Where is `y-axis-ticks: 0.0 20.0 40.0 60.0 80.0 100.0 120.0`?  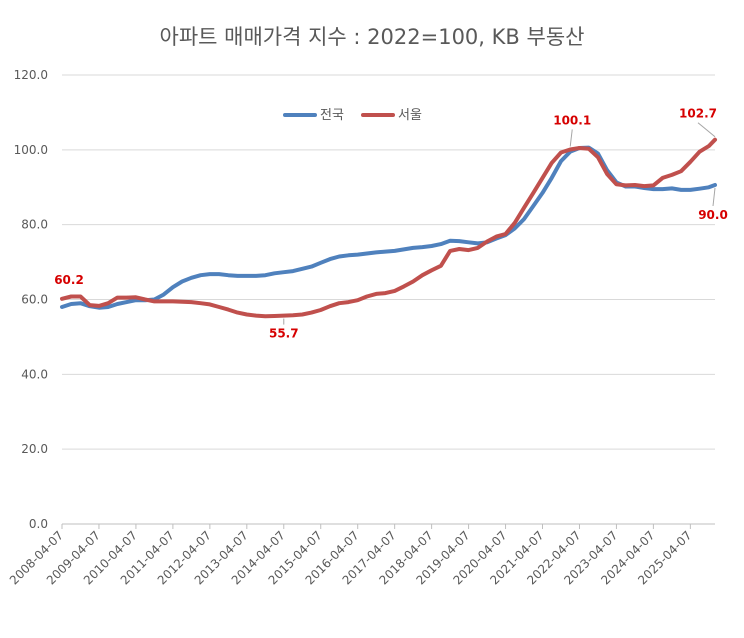
y-axis-ticks: 0.0 20.0 40.0 60.0 80.0 100.0 120.0 is located at coordinates (31, 299).